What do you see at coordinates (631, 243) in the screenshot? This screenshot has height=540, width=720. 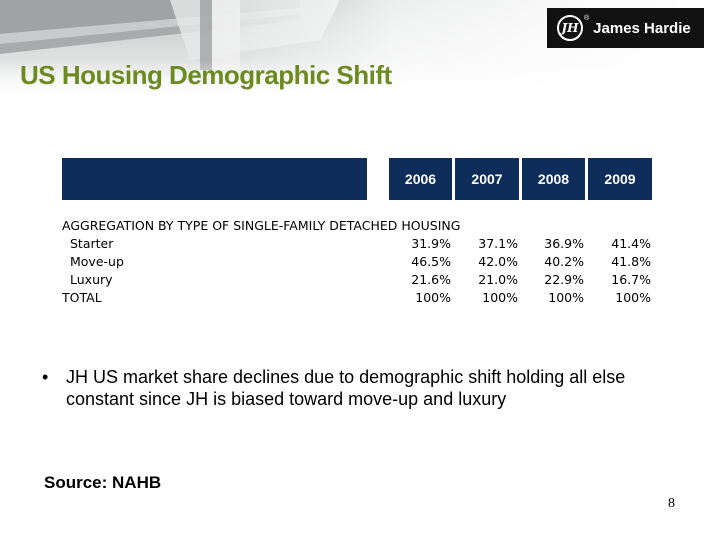 I see `table-cell: 41.4%` at bounding box center [631, 243].